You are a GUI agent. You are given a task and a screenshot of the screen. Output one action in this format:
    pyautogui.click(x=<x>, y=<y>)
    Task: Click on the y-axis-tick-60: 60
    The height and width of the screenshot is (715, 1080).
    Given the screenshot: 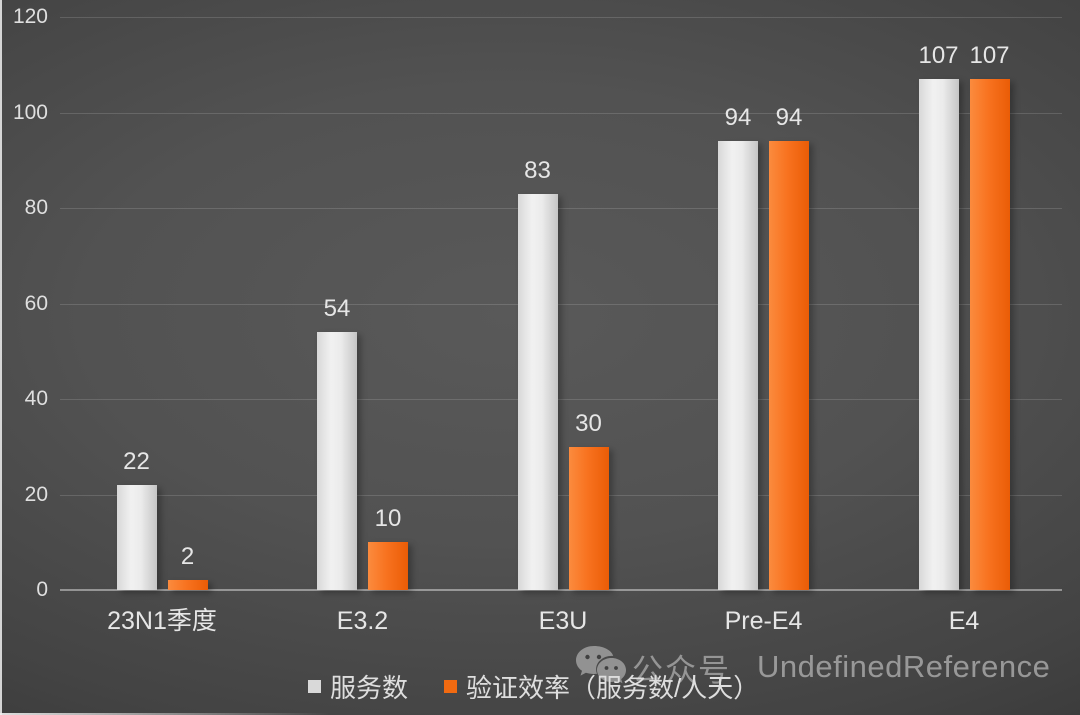 What is the action you would take?
    pyautogui.click(x=36, y=303)
    